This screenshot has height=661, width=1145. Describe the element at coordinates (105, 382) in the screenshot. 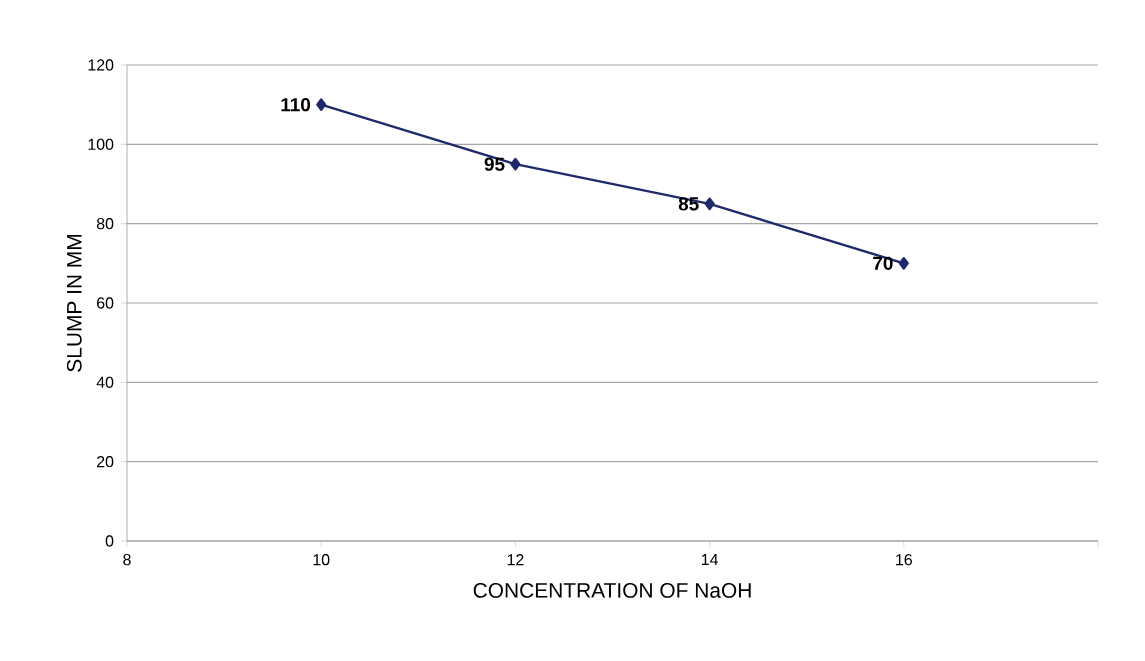

I see `y-tick-label: 40` at that location.